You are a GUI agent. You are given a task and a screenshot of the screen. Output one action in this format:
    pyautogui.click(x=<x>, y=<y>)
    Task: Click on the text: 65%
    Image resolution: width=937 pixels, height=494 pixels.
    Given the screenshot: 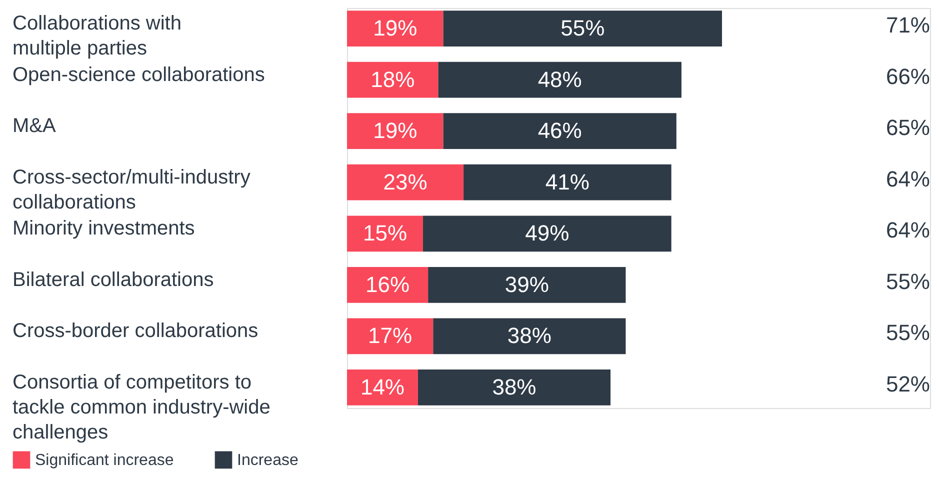 What is the action you would take?
    pyautogui.click(x=908, y=127)
    